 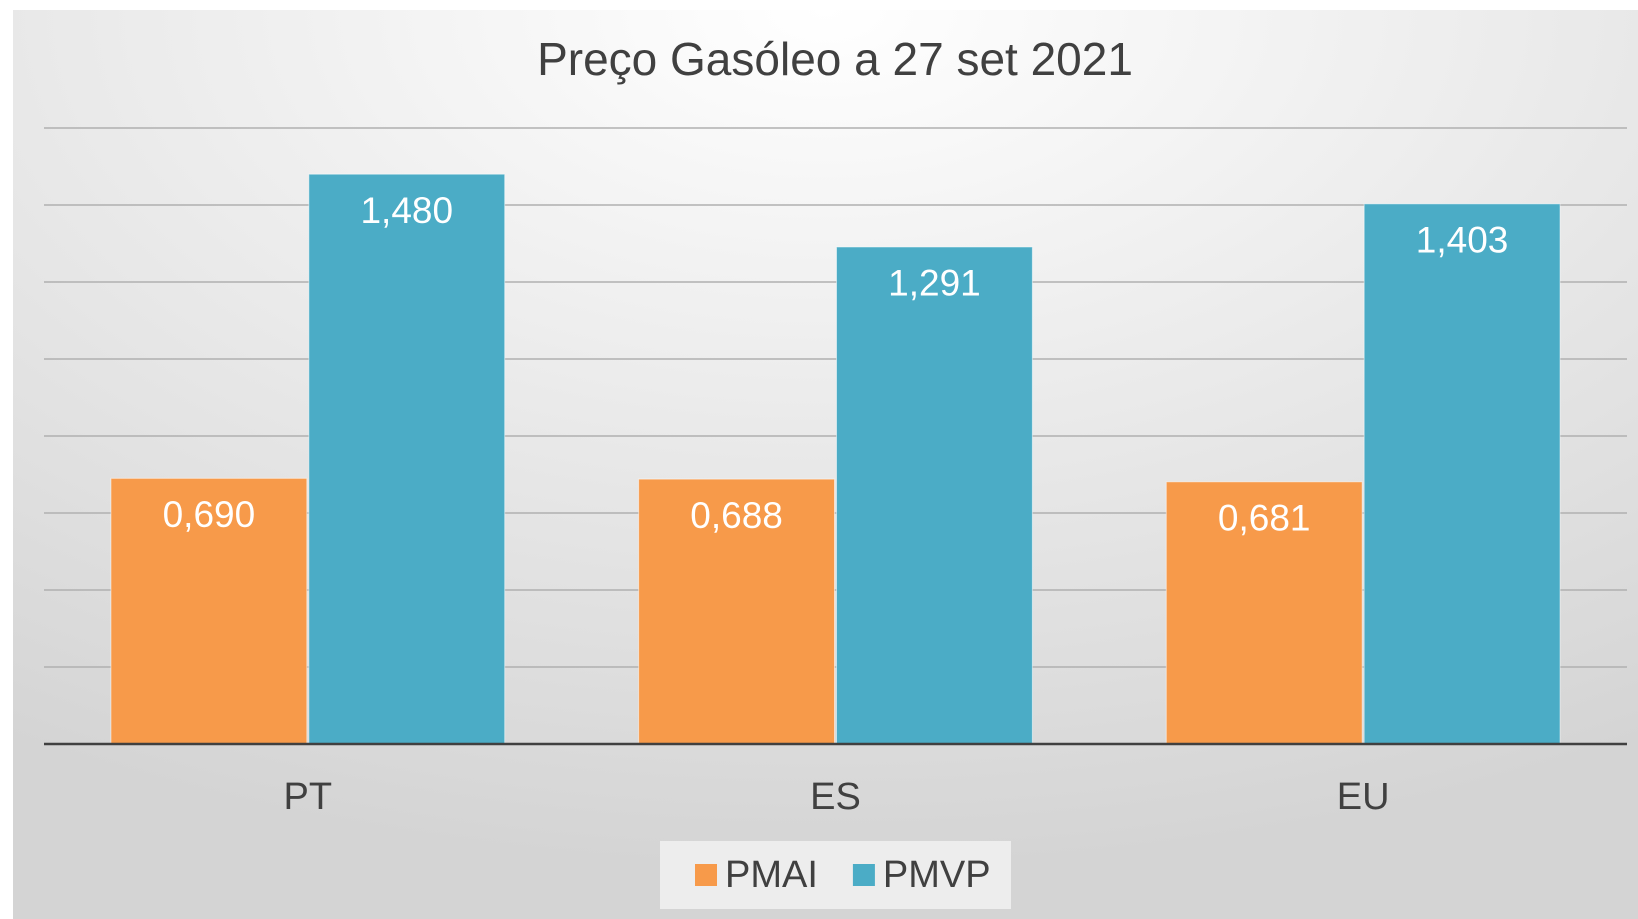 What do you see at coordinates (406, 210) in the screenshot?
I see `data-label: 1,480` at bounding box center [406, 210].